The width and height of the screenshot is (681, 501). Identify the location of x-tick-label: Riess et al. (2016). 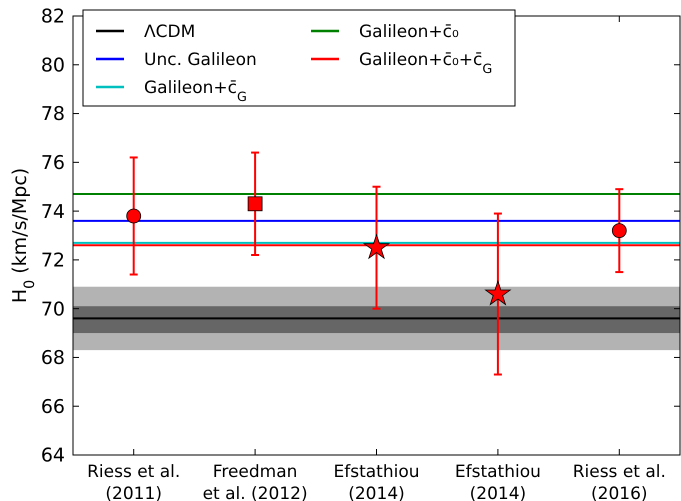
(619, 481).